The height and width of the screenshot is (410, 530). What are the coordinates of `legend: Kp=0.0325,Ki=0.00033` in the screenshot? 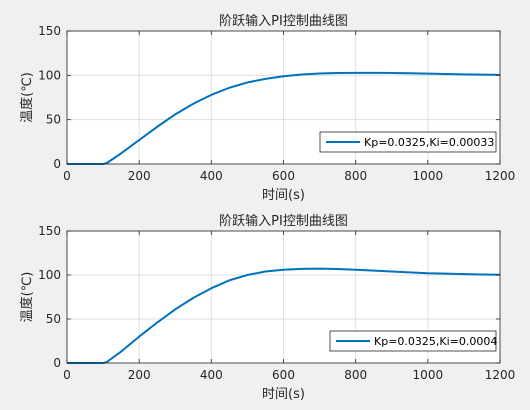 It's located at (408, 142).